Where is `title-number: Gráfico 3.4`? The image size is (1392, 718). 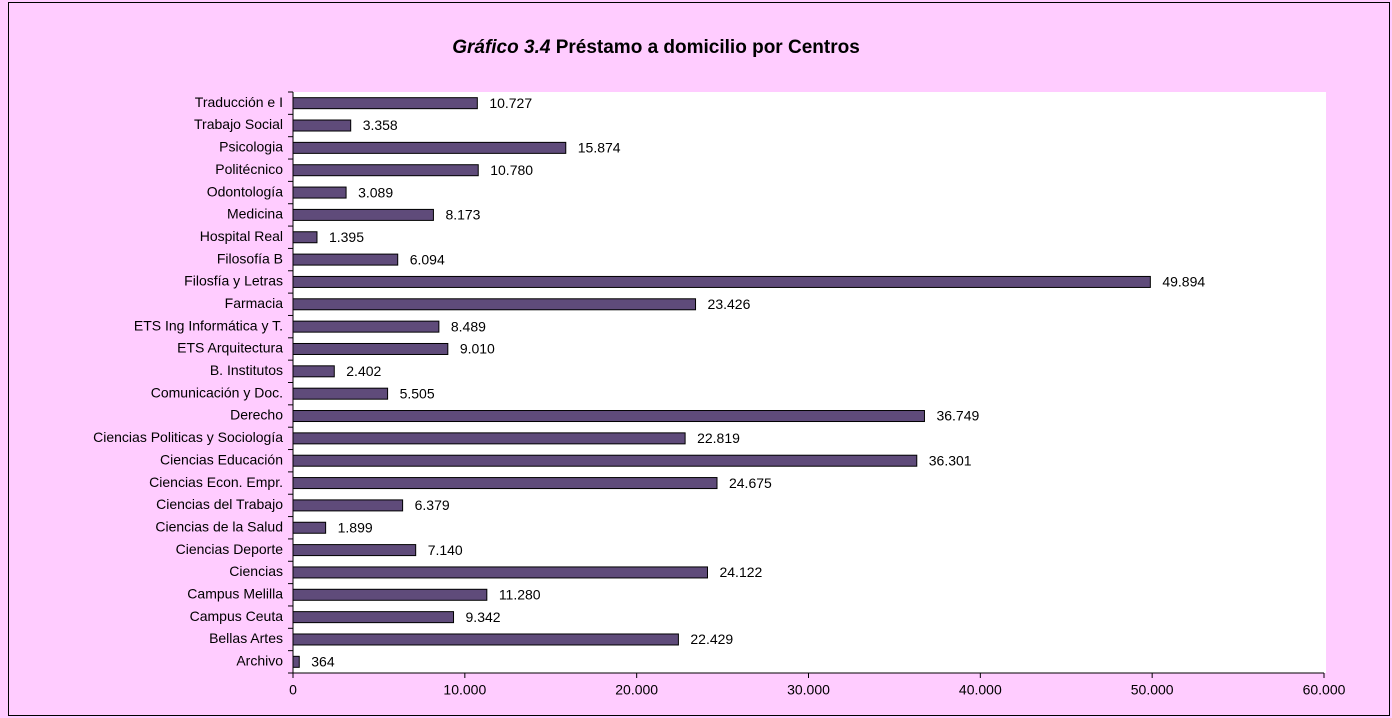
title-number: Gráfico 3.4 is located at coordinates (501, 47).